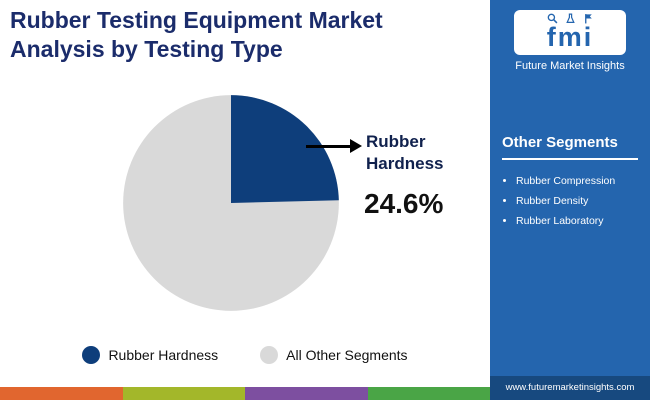 Image resolution: width=650 pixels, height=400 pixels. I want to click on pie-slice-highlight, so click(285, 149).